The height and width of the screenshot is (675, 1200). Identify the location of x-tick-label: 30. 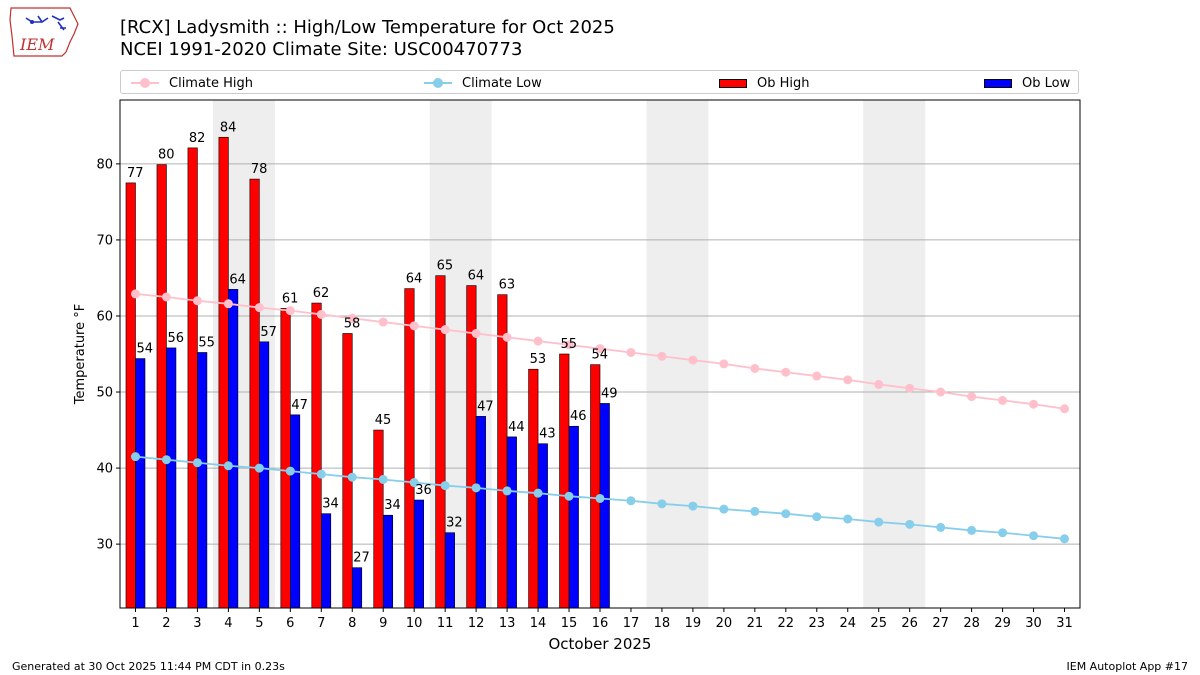
(1033, 623).